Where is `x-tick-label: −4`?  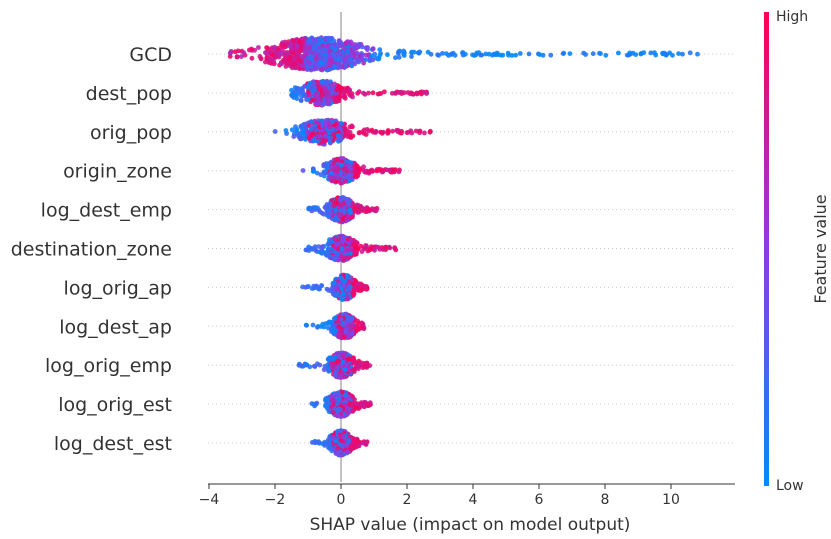 x-tick-label: −4 is located at coordinates (209, 500).